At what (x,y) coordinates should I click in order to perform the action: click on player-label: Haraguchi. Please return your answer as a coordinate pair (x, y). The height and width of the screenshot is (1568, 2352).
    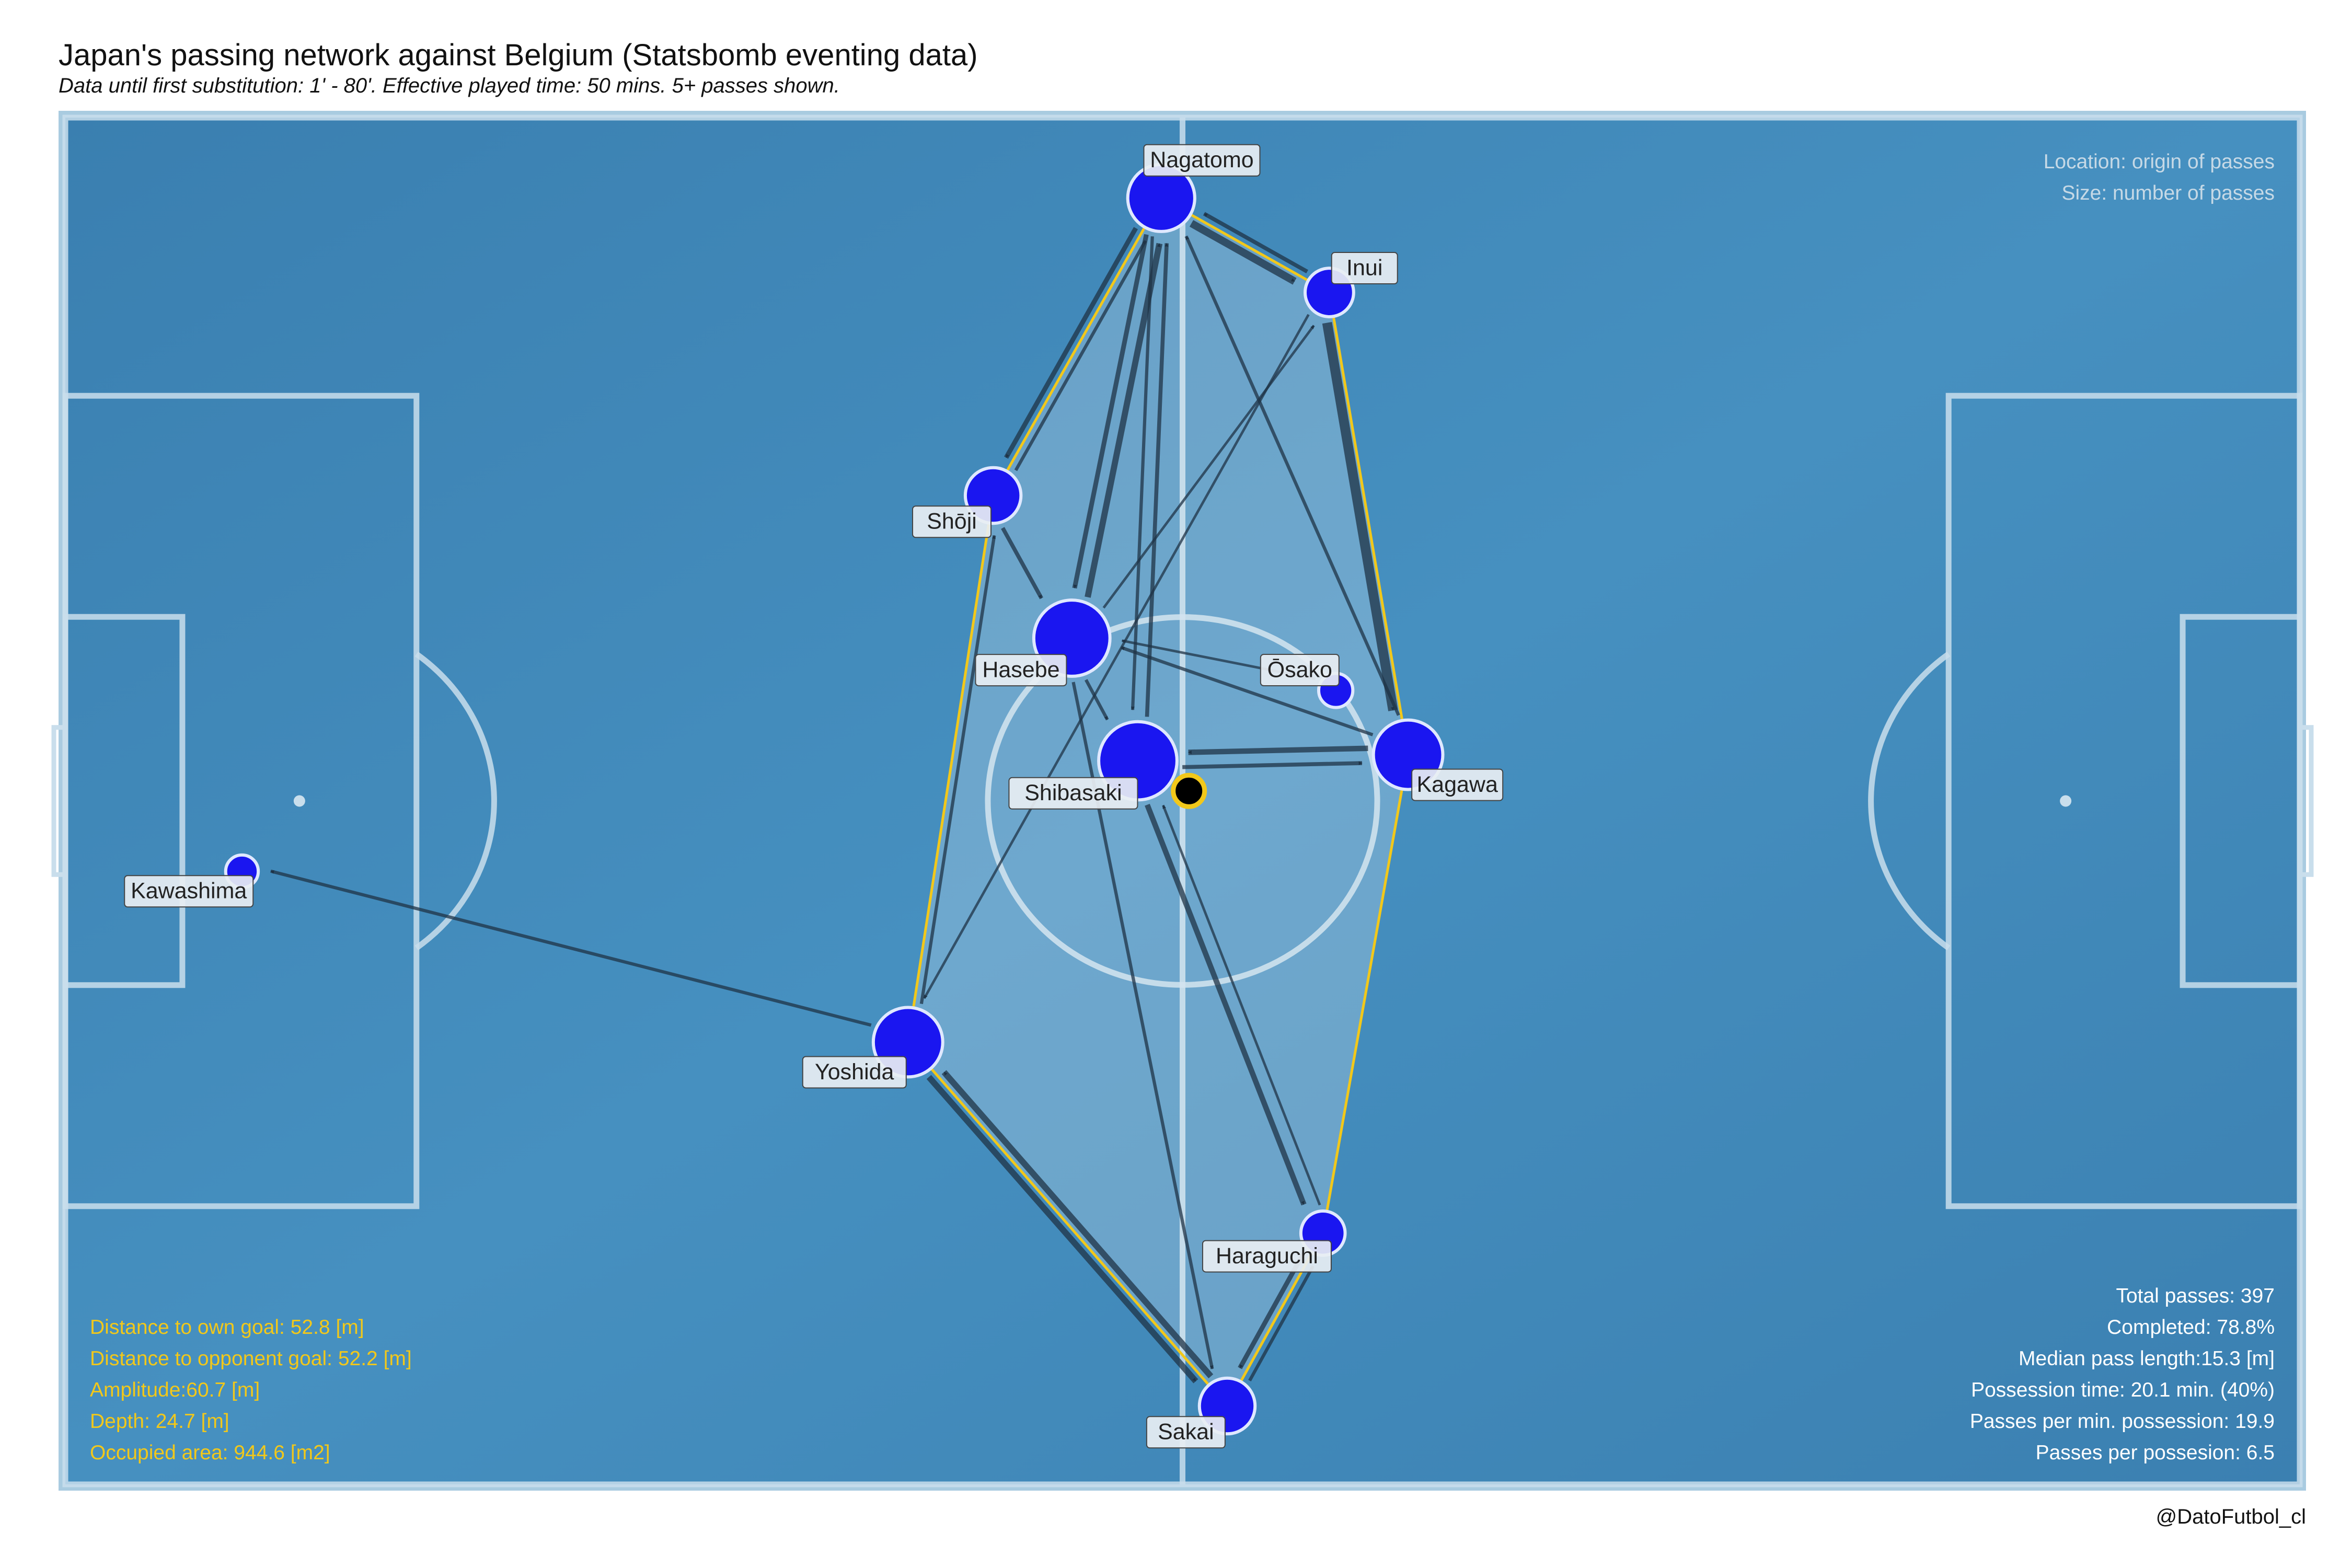
    Looking at the image, I should click on (1267, 1256).